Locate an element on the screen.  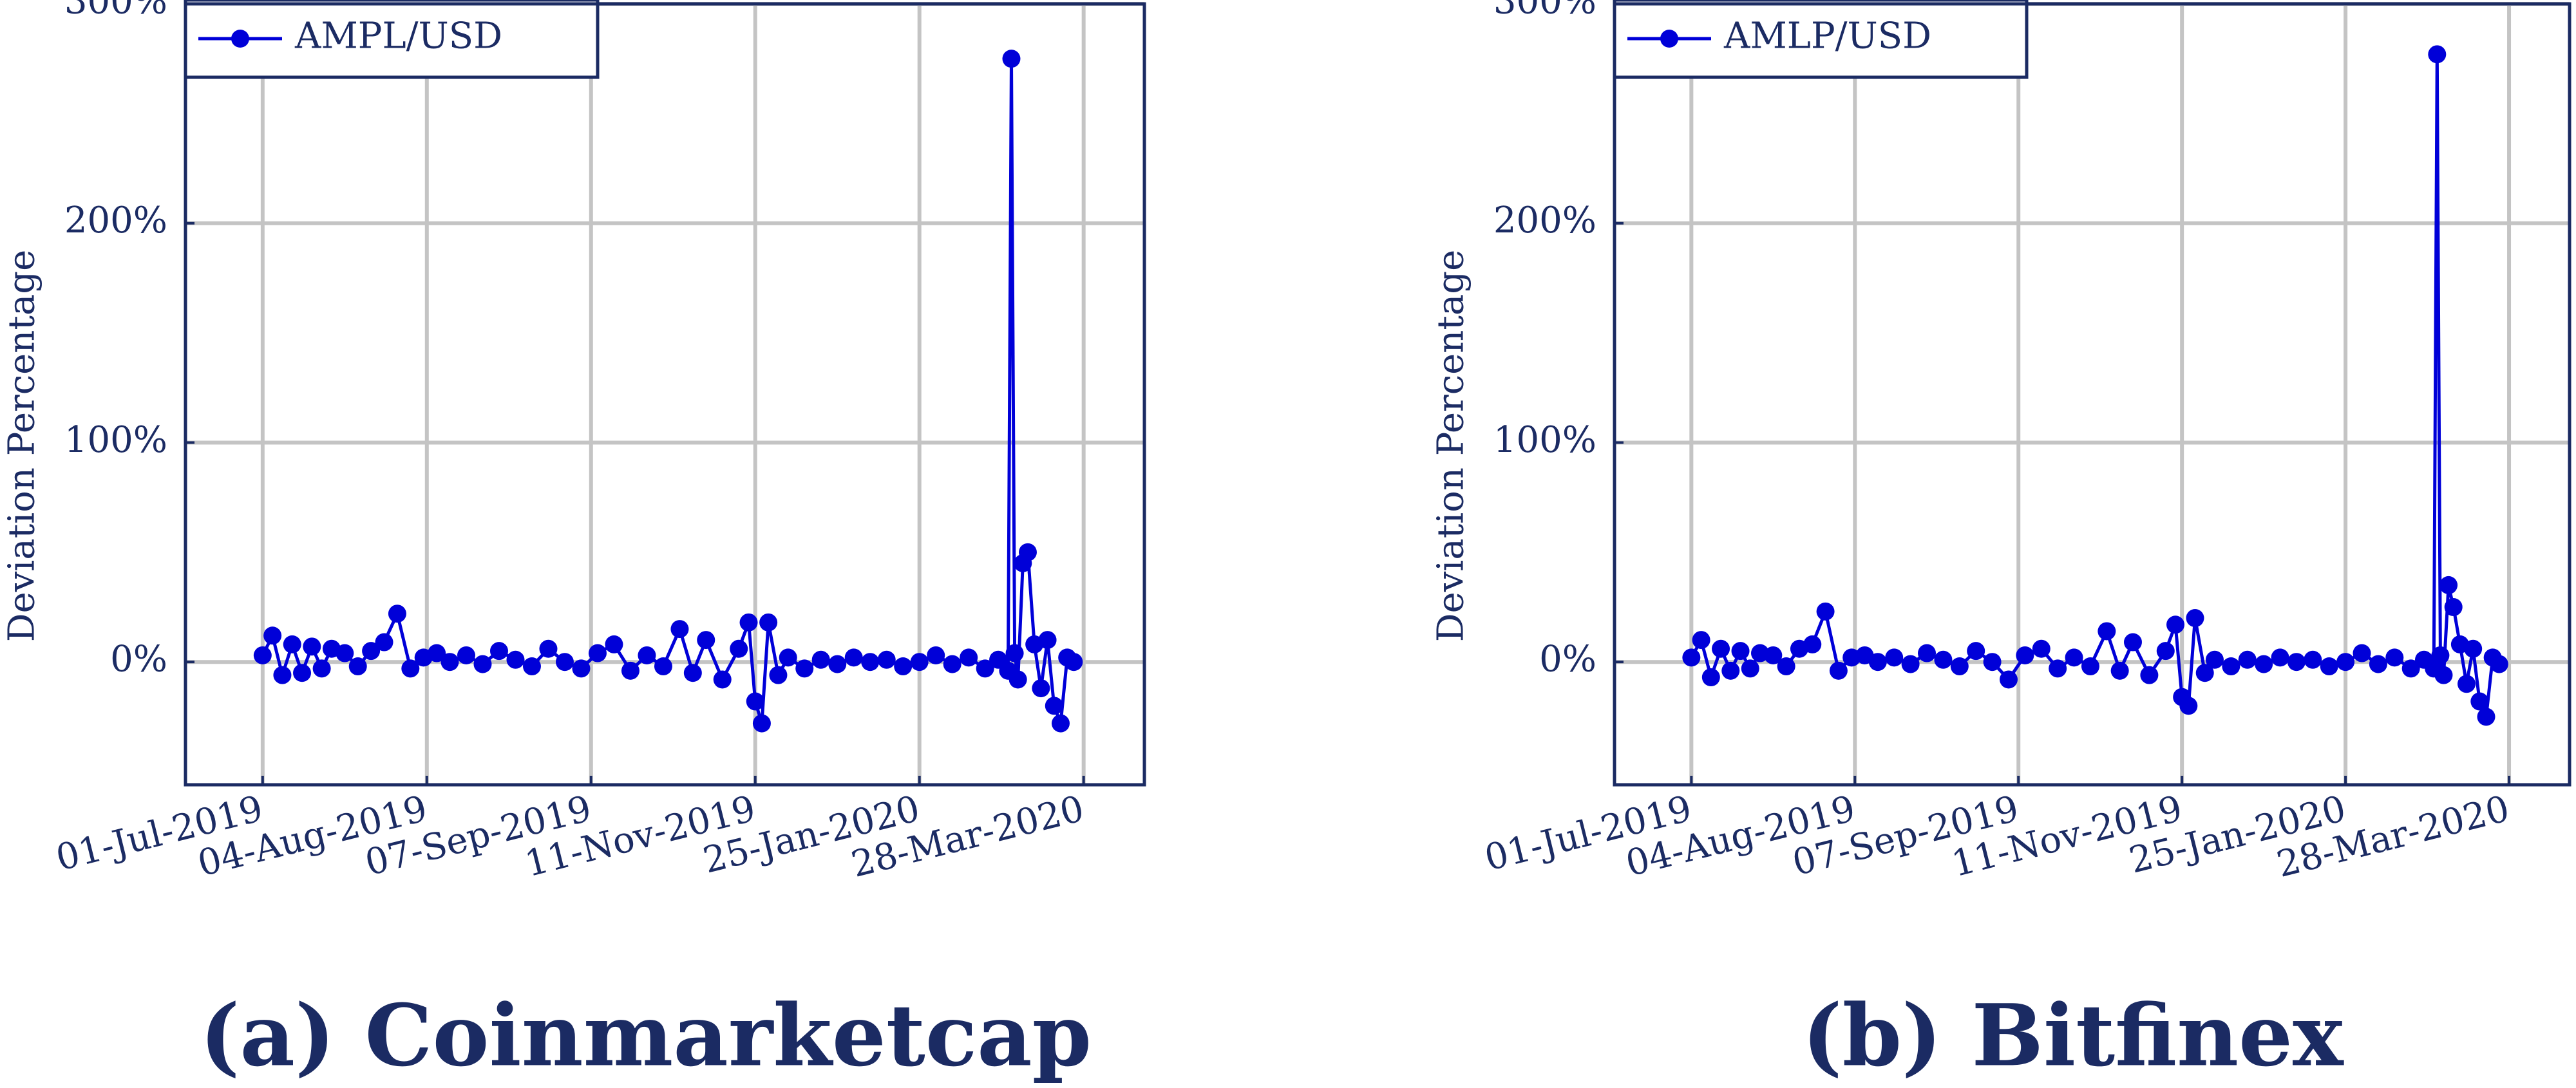
legend-label: AMPL/USD is located at coordinates (398, 36).